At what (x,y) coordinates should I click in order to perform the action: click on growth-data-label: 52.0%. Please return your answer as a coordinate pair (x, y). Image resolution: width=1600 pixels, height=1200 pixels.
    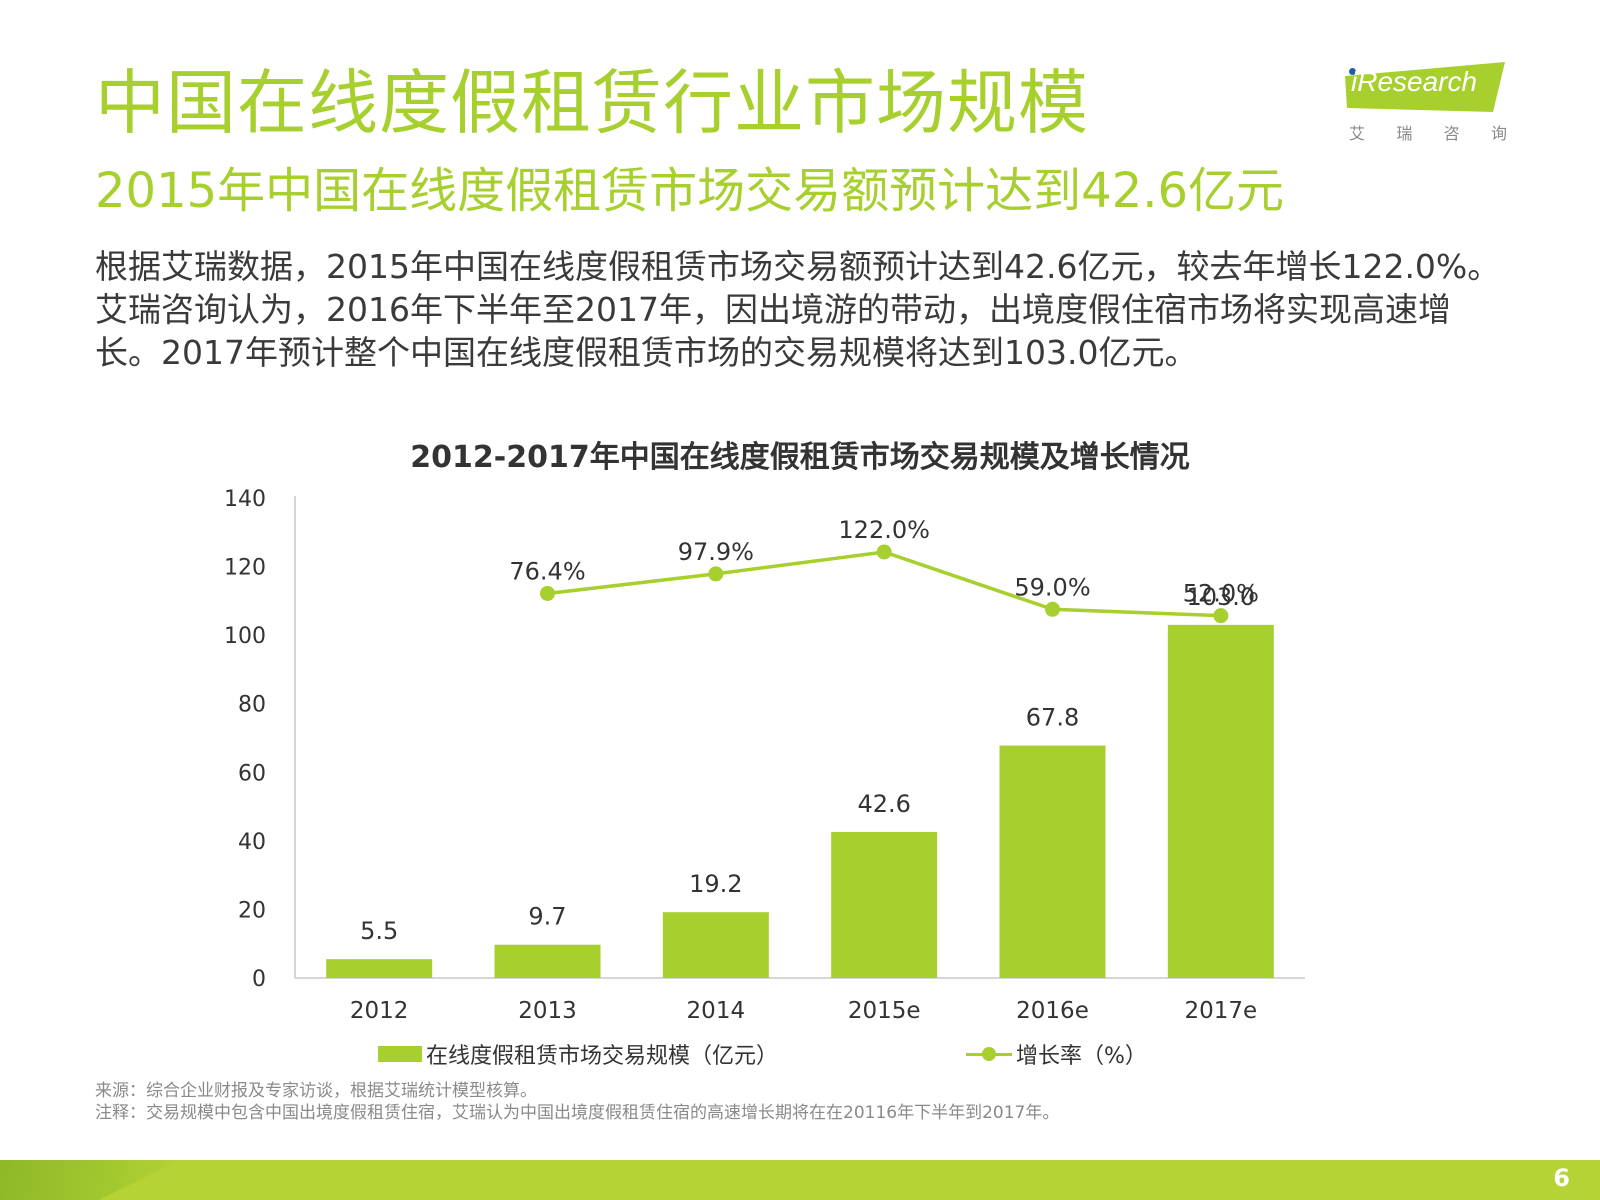
    Looking at the image, I should click on (1221, 594).